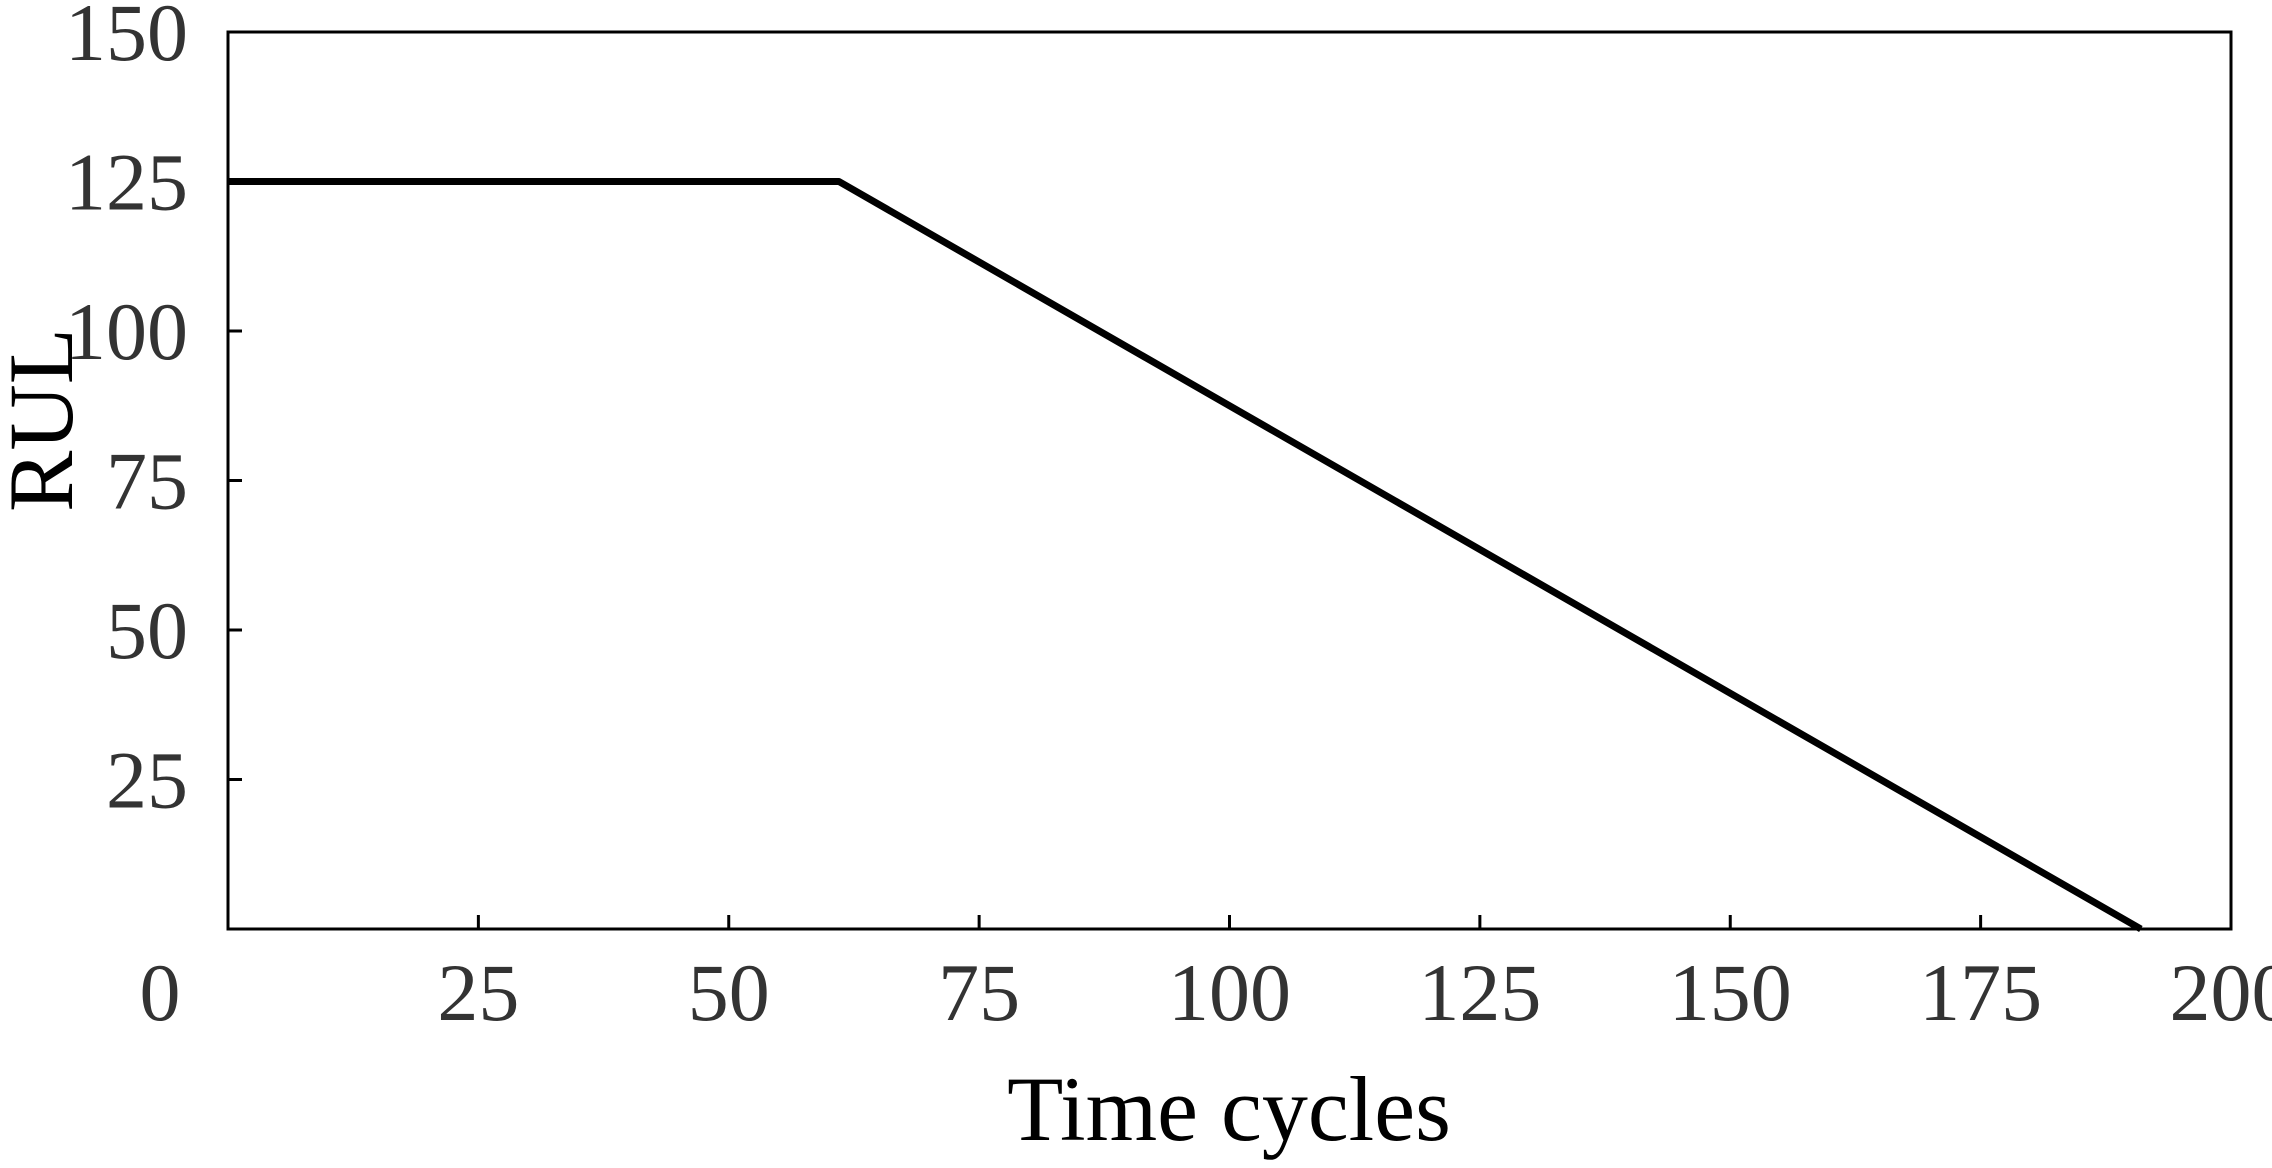  Describe the element at coordinates (147, 780) in the screenshot. I see `y-tick-label: 25` at that location.